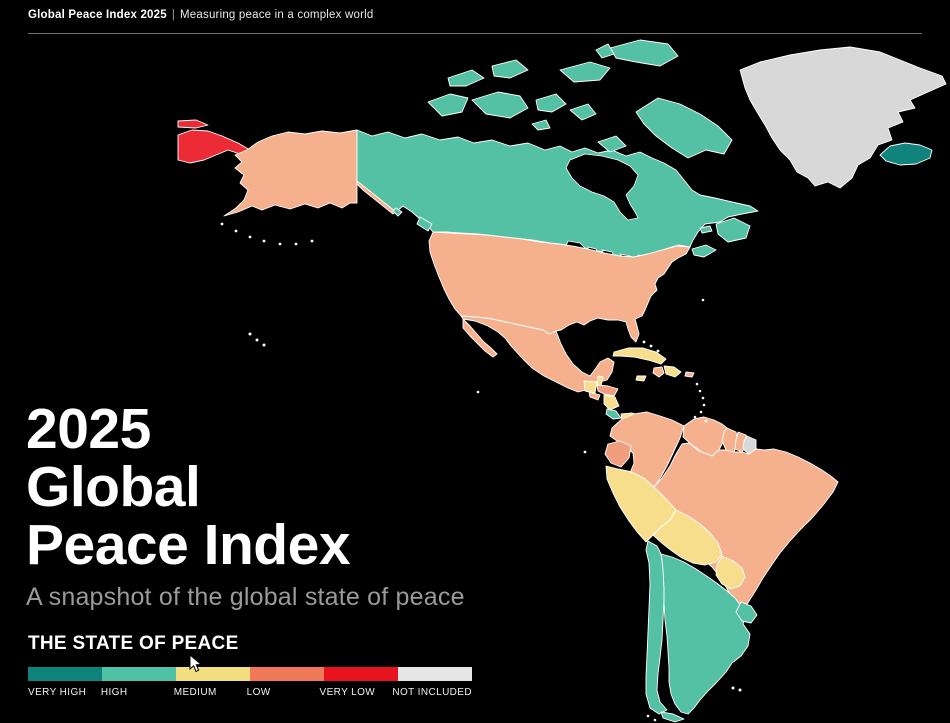 The image size is (950, 723). What do you see at coordinates (639, 356) in the screenshot?
I see `country-cuba` at bounding box center [639, 356].